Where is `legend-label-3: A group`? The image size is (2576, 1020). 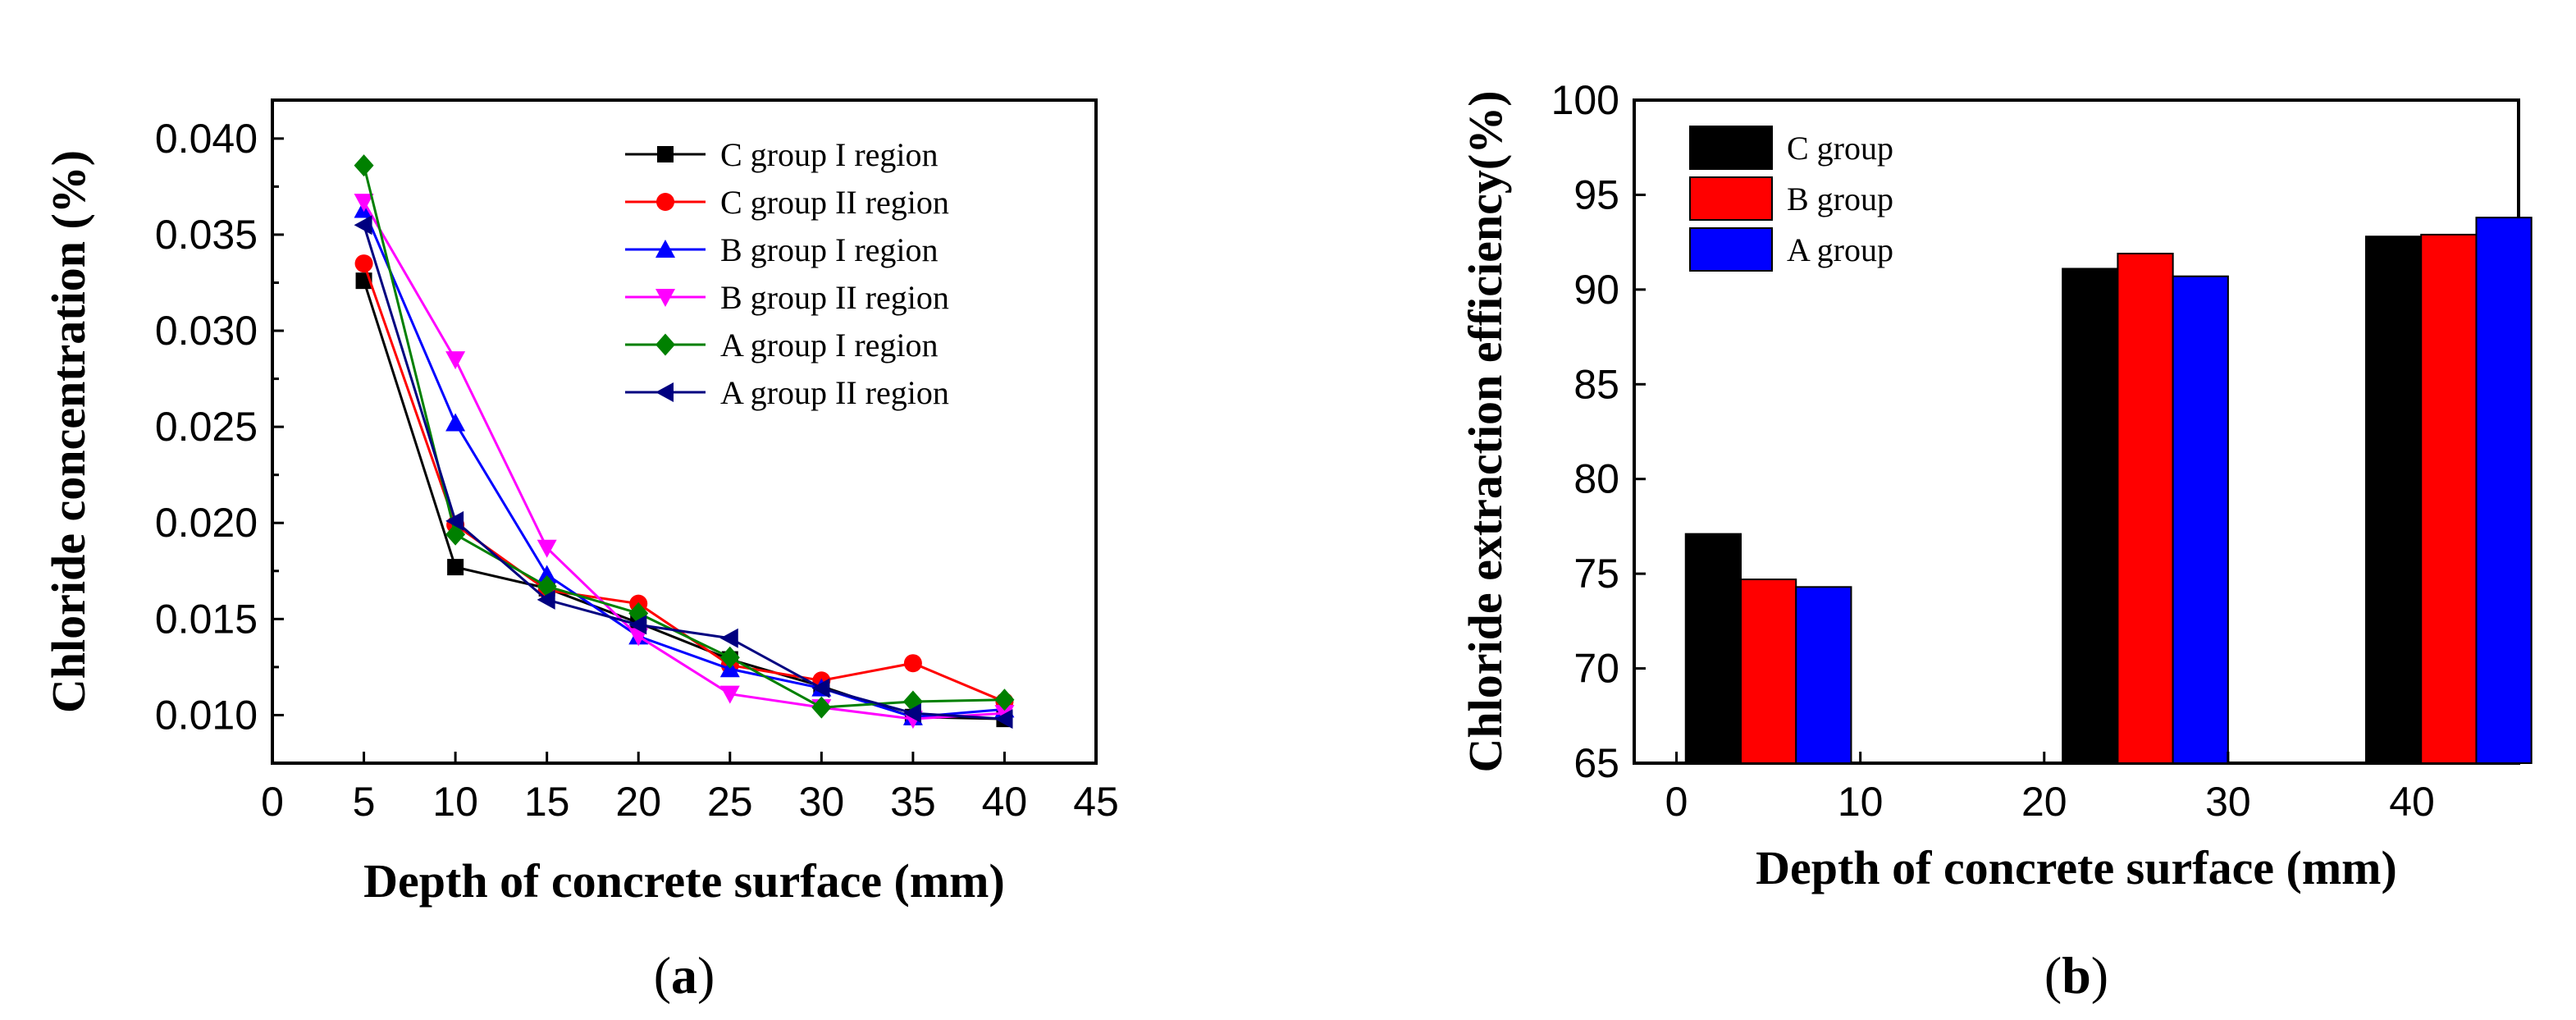
legend-label-3: A group is located at coordinates (1840, 249).